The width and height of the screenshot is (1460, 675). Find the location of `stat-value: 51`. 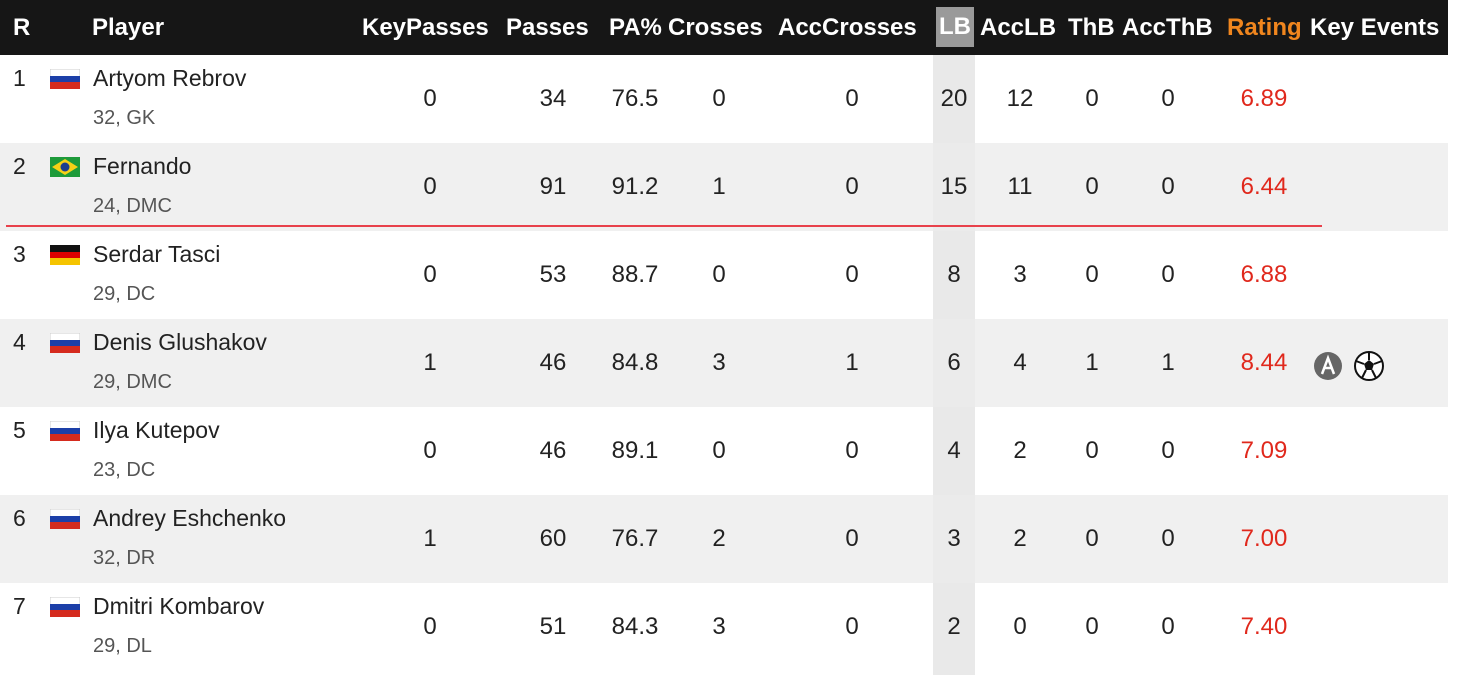

stat-value: 51 is located at coordinates (553, 626).